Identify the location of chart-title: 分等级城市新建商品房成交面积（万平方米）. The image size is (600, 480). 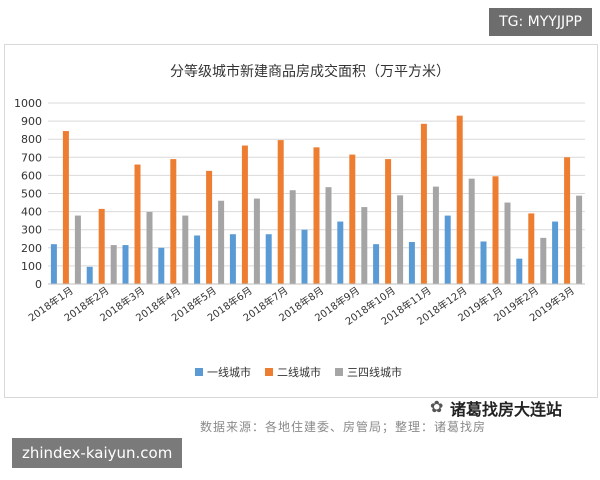
(310, 71).